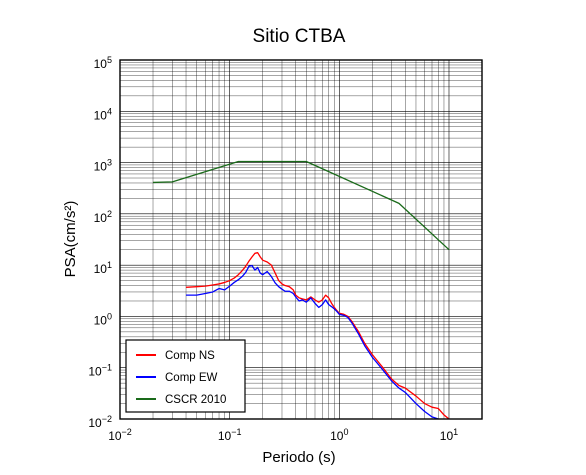 The width and height of the screenshot is (586, 475). What do you see at coordinates (103, 217) in the screenshot?
I see `y-tick-label: 10²` at bounding box center [103, 217].